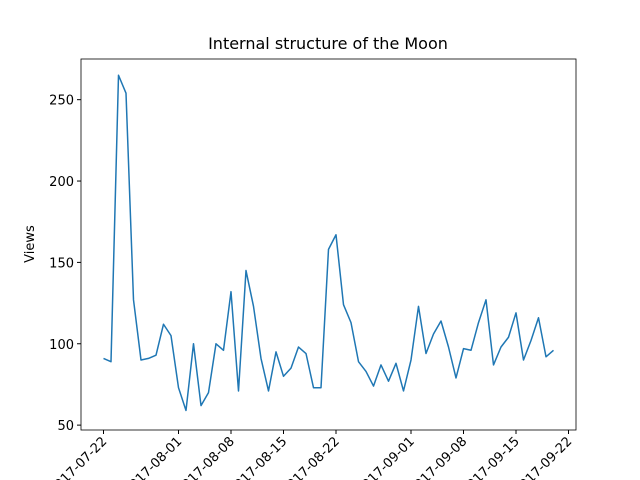 The height and width of the screenshot is (480, 640). What do you see at coordinates (61, 345) in the screenshot?
I see `y-tick-label: 100` at bounding box center [61, 345].